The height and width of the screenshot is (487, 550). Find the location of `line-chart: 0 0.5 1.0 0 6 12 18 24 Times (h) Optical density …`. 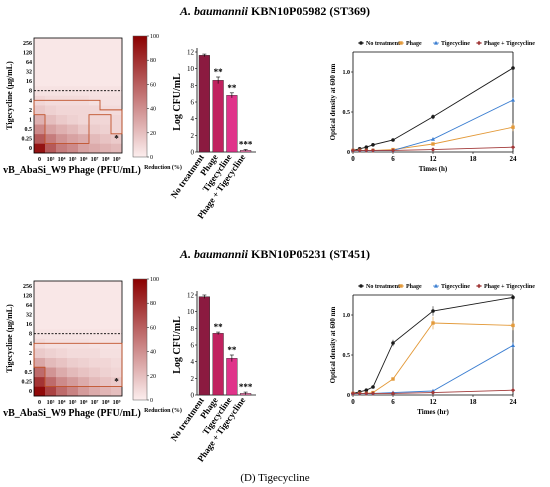

line-chart: 0 0.5 1.0 0 6 12 18 24 Times (h) Optical density … is located at coordinates (432, 106).